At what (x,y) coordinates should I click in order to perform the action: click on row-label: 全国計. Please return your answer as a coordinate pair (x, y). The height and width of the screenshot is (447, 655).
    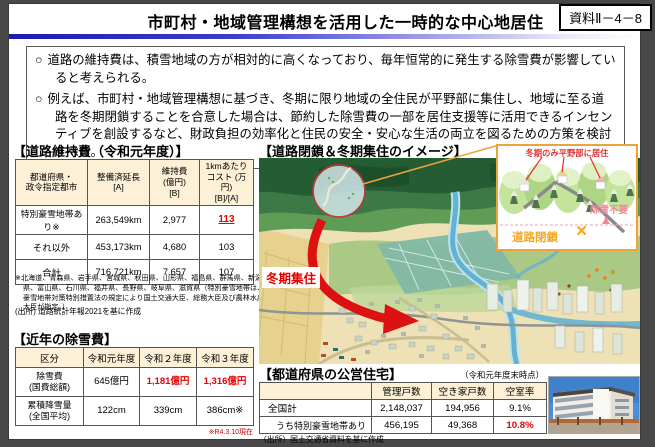
    Looking at the image, I should click on (315, 408).